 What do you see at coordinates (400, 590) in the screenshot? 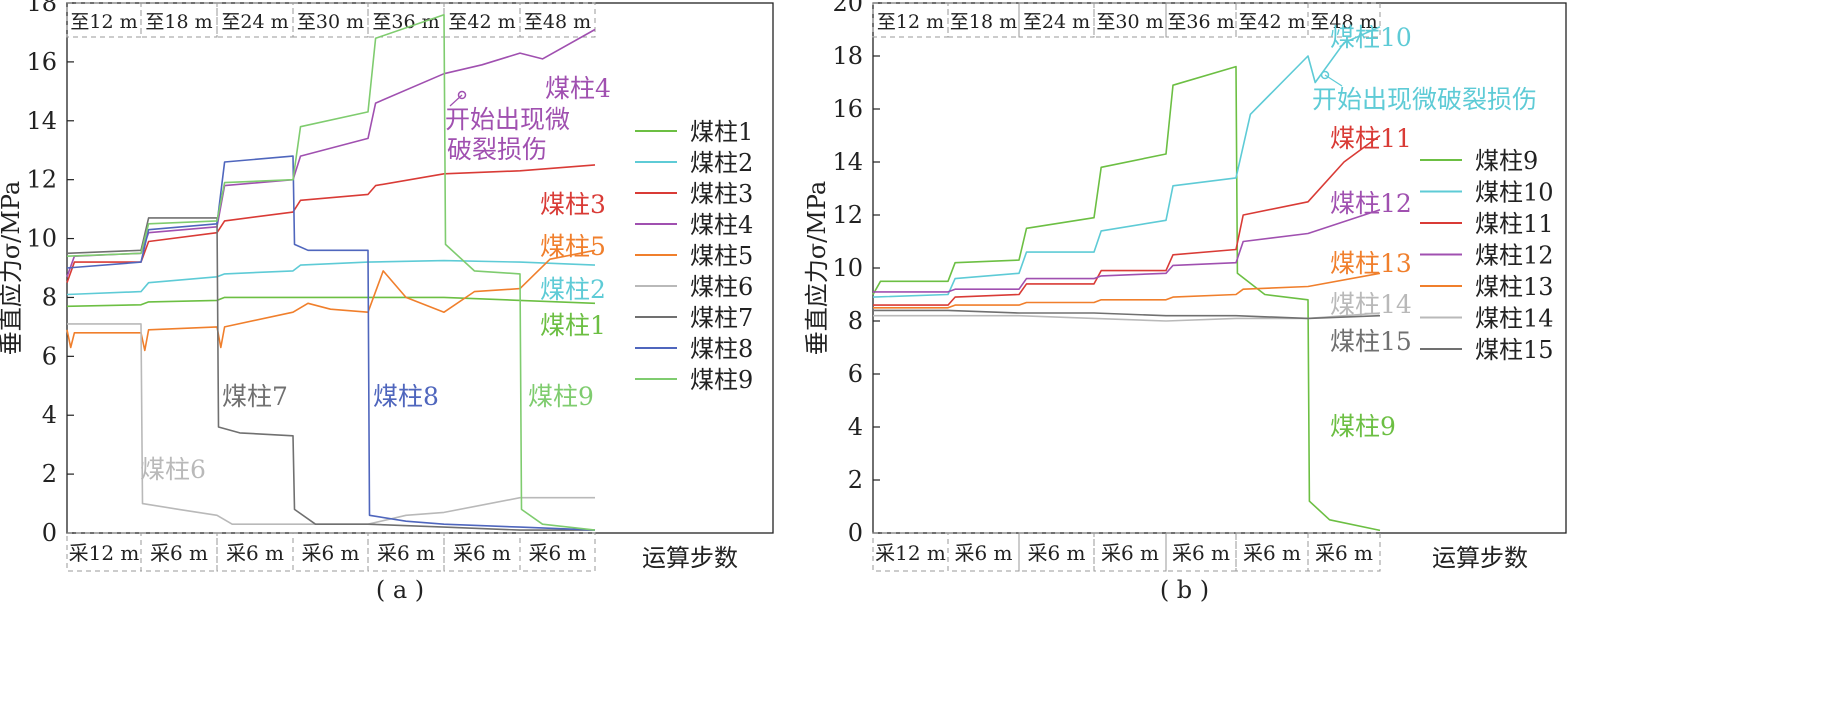
I see `panel-label: ( a )` at bounding box center [400, 590].